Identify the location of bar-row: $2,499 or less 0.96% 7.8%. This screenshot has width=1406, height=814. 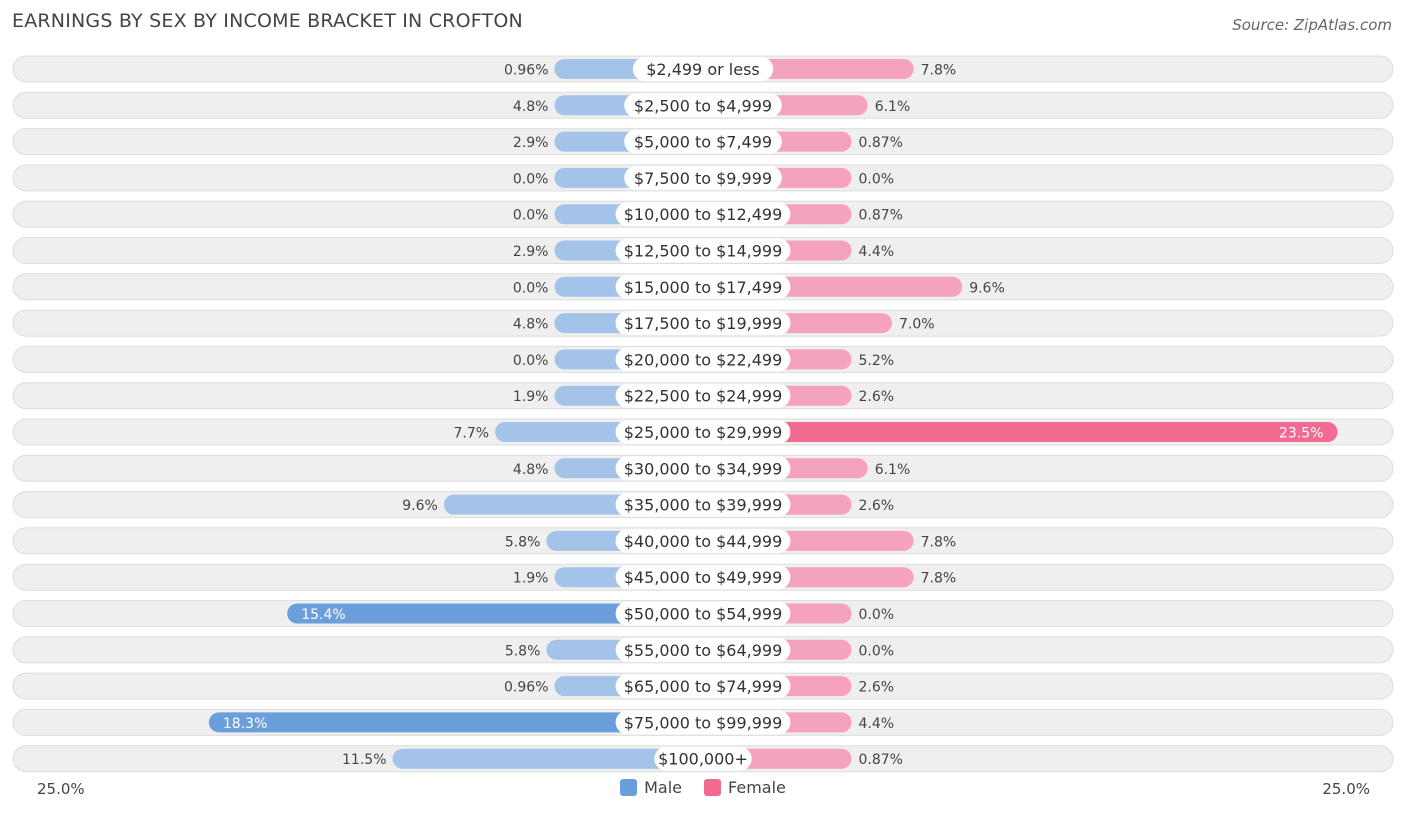
(703, 69).